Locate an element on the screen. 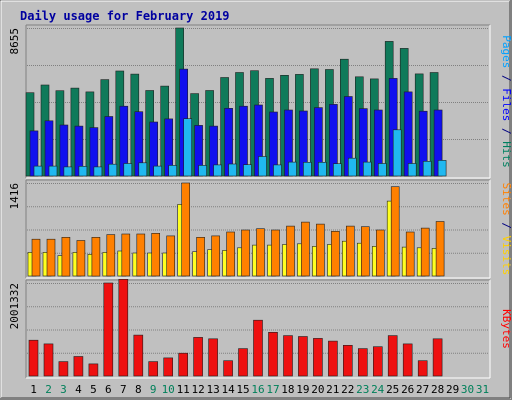  middle-panel-legend-part: Sites is located at coordinates (506, 199).